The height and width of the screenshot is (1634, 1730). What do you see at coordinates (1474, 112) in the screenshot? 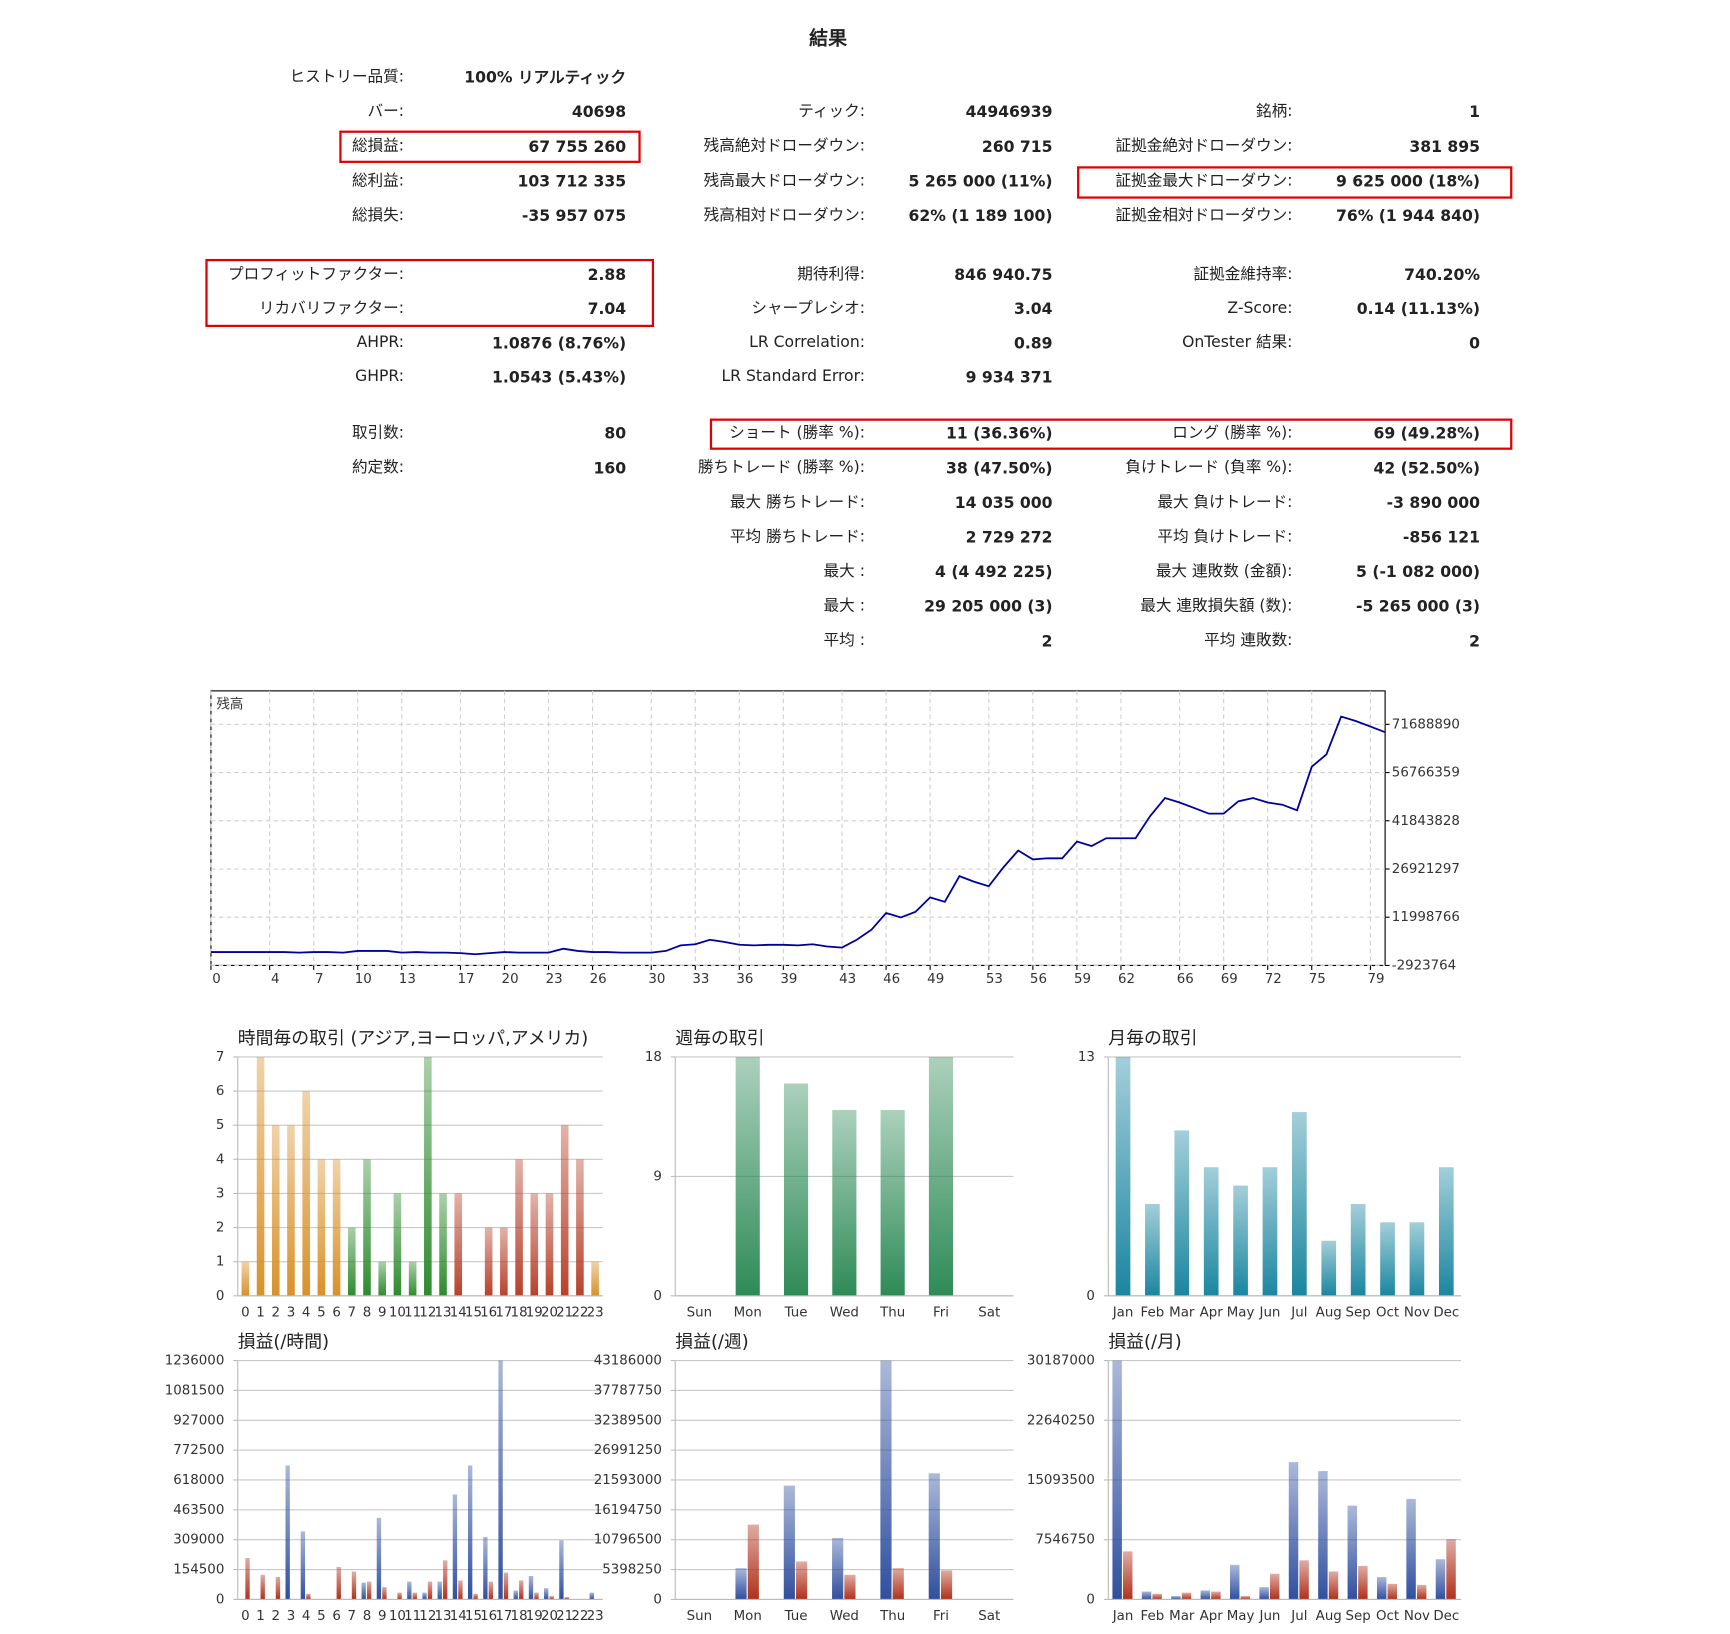
I see `stat-value: 1` at bounding box center [1474, 112].